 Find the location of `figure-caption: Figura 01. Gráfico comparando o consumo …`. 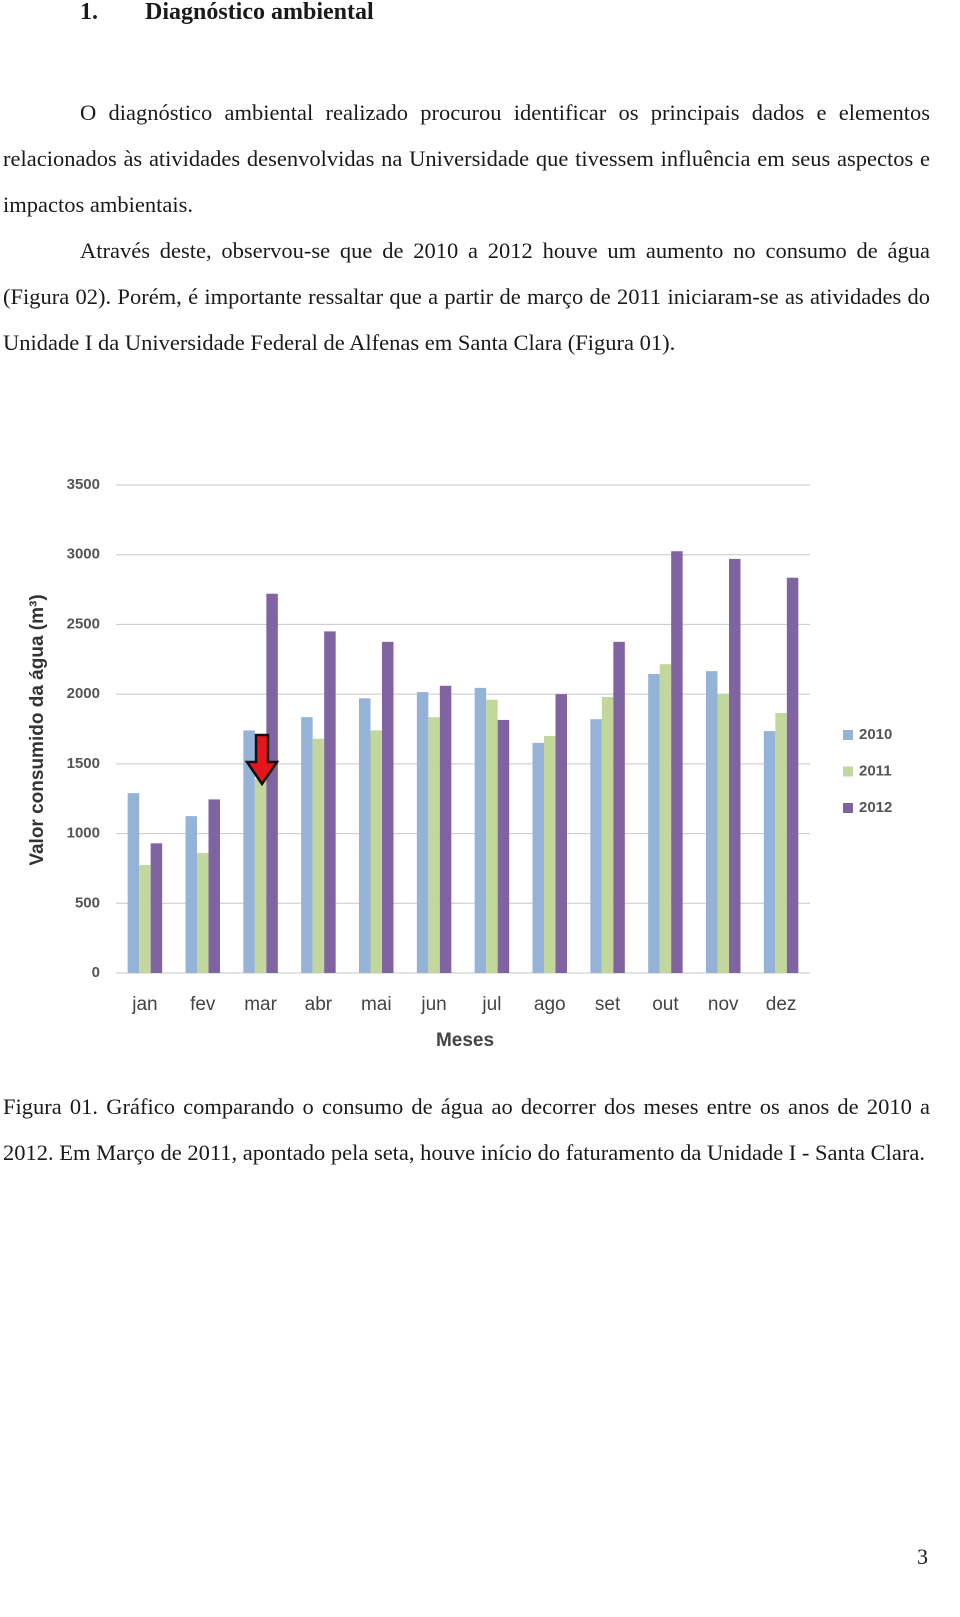

figure-caption: Figura 01. Gráfico comparando o consumo … is located at coordinates (466, 1129).